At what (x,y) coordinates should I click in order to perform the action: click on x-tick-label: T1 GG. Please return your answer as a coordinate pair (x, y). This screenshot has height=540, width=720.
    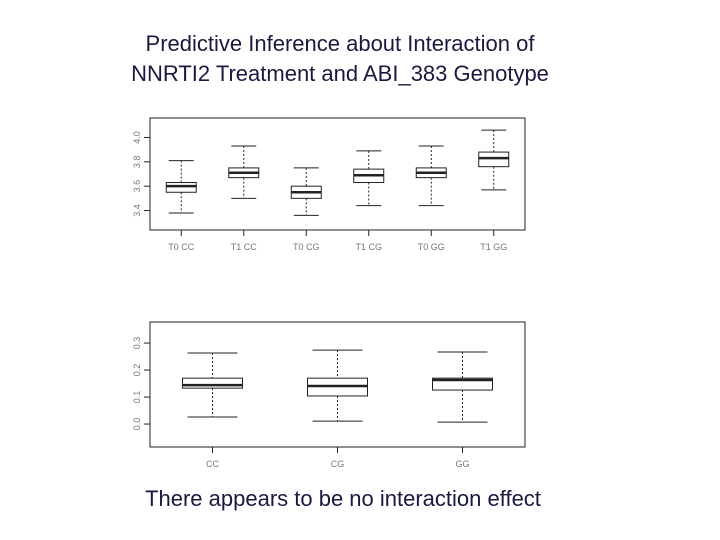
    Looking at the image, I should click on (493, 247).